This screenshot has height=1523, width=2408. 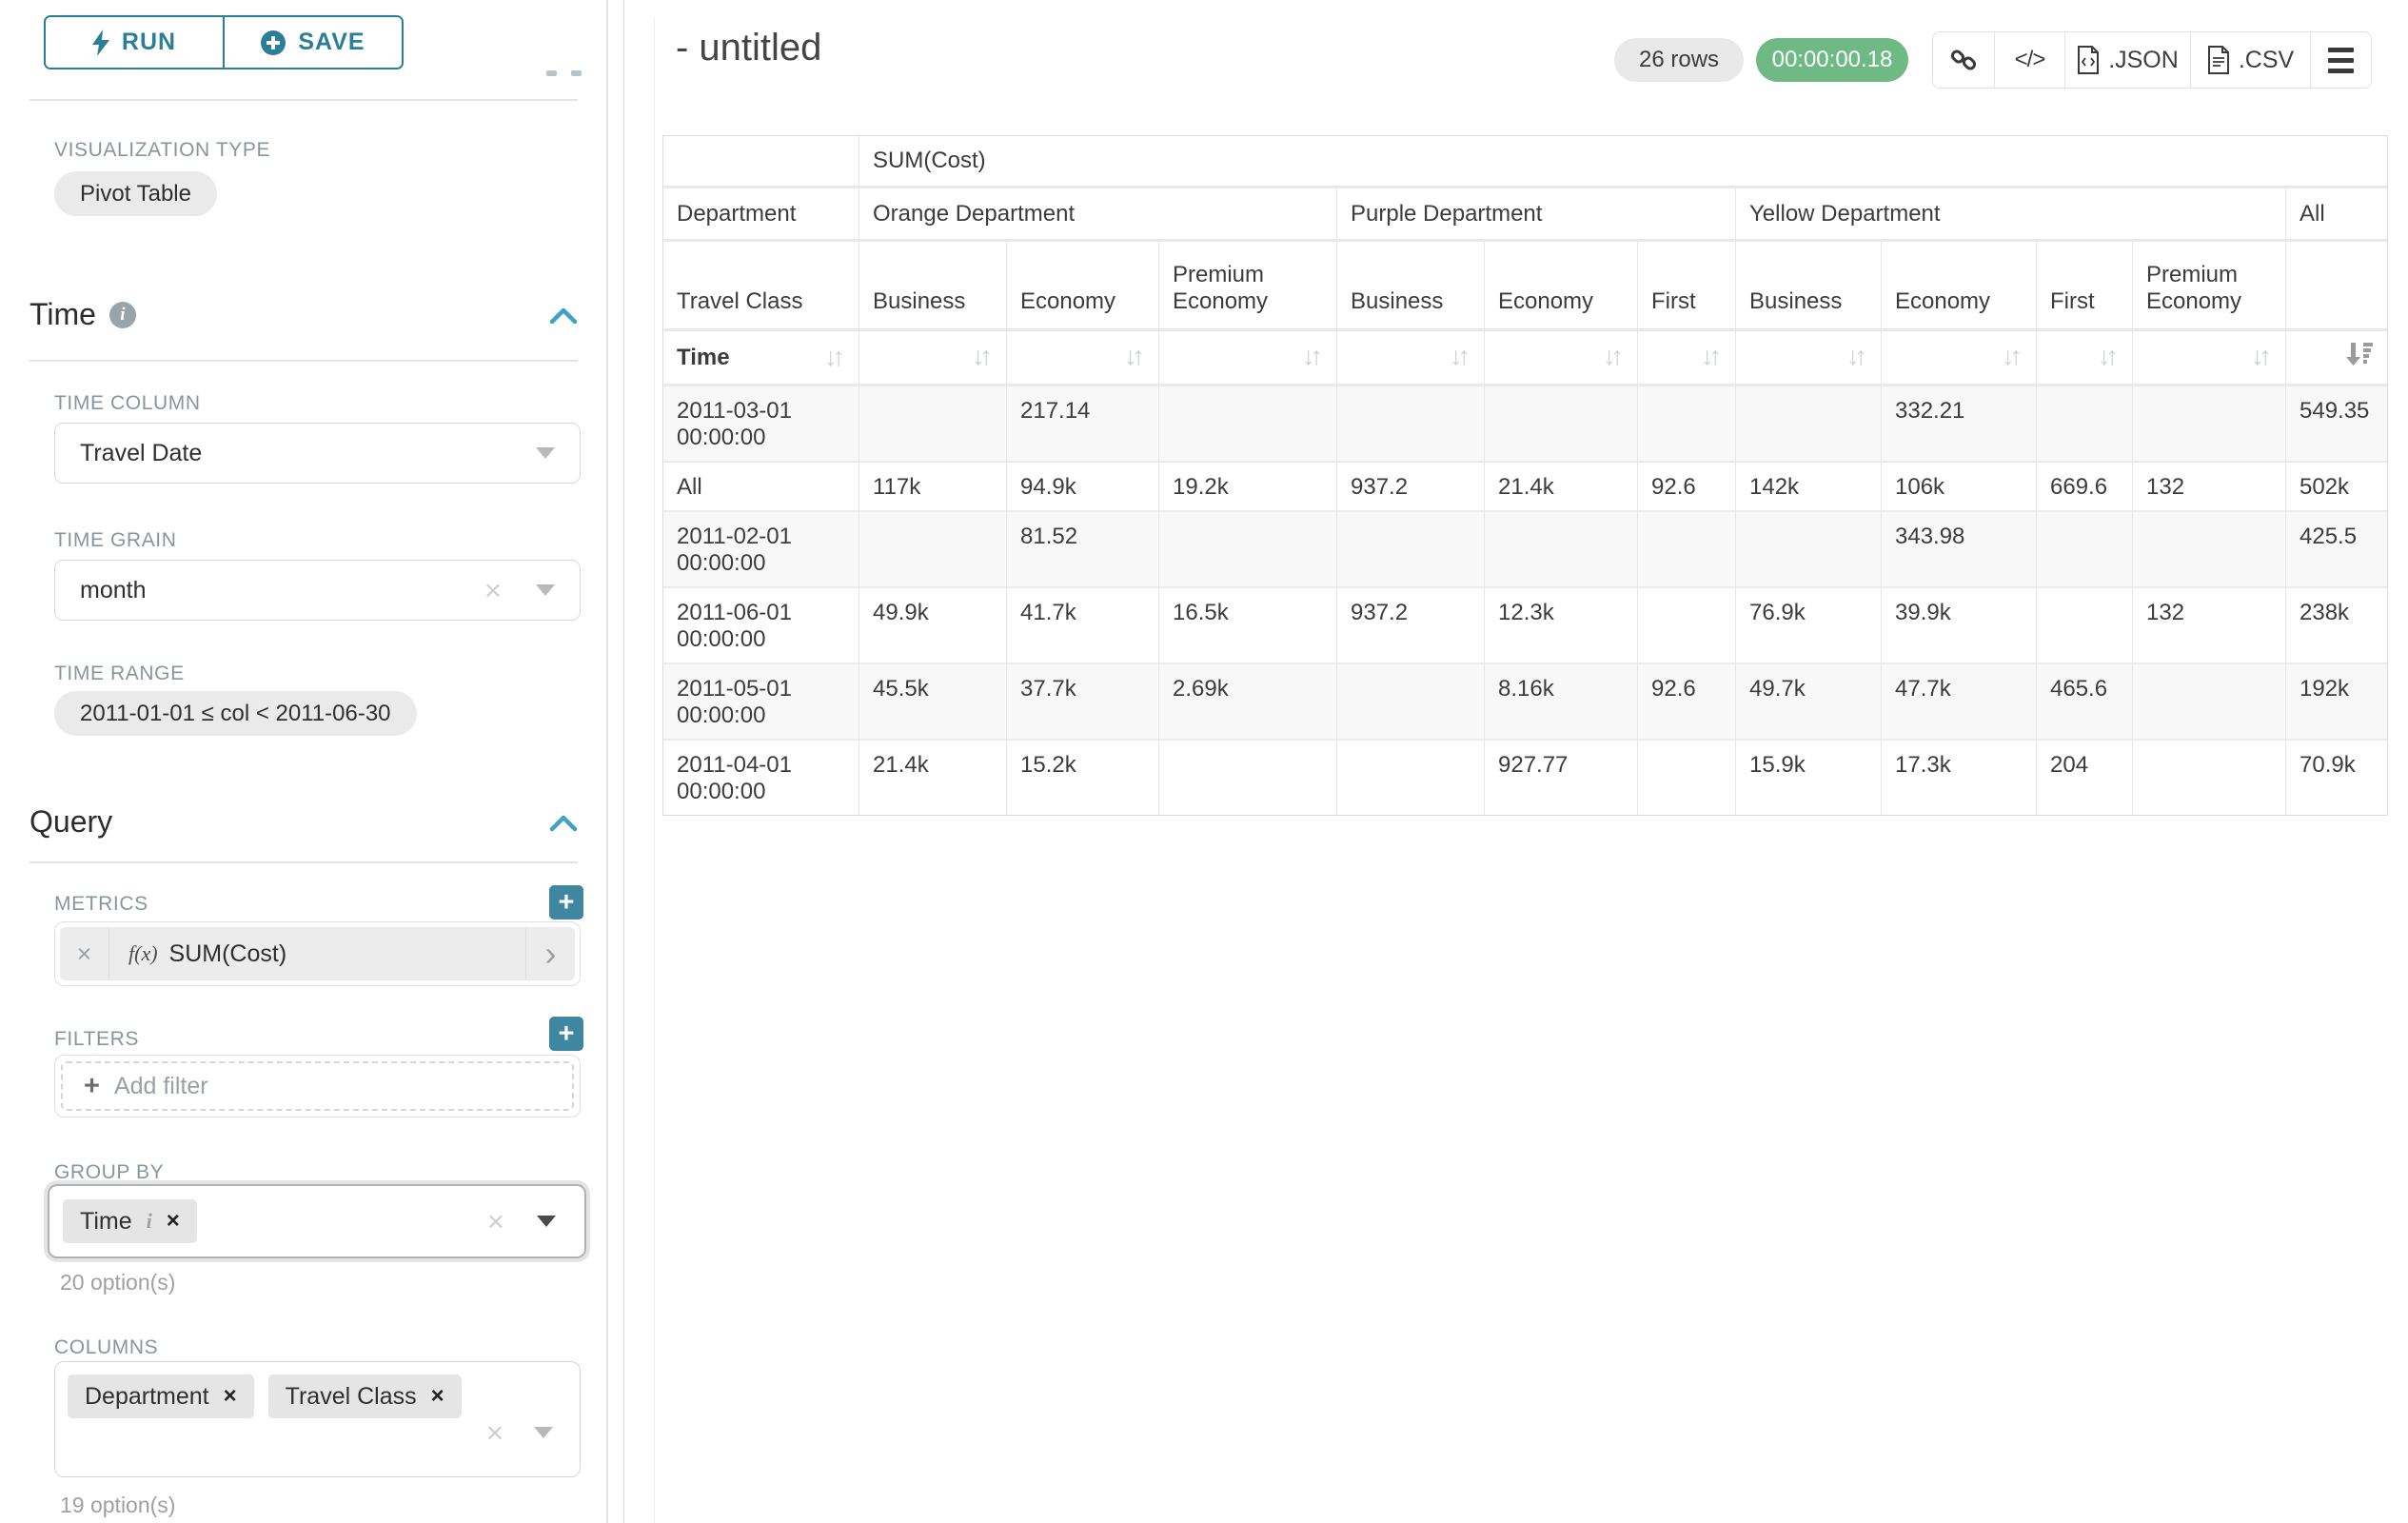 What do you see at coordinates (135, 194) in the screenshot?
I see `viz-type-pill: Pivot Table` at bounding box center [135, 194].